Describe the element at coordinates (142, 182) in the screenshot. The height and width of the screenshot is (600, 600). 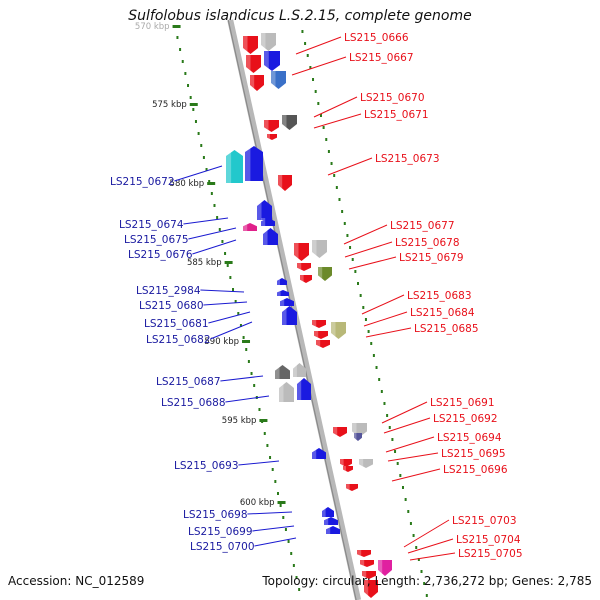
I see `gene-label: LS215_0672` at that location.